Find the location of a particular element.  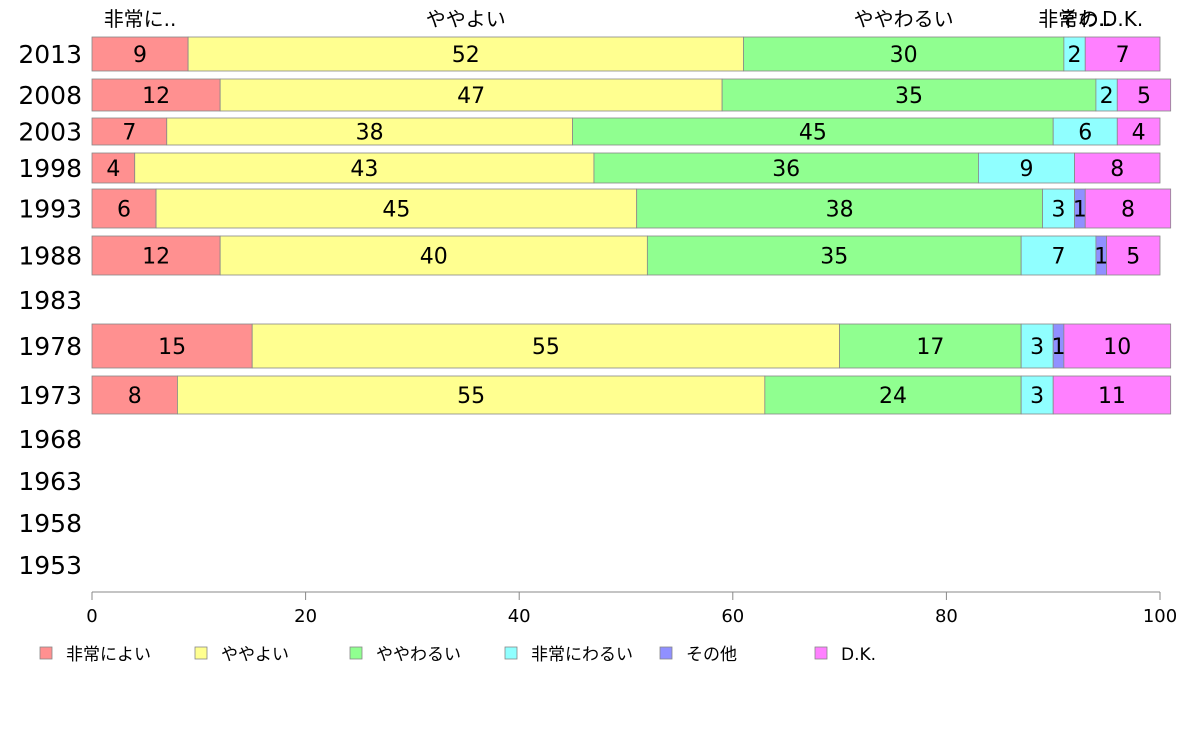

bar-value-label-1998-1: 43 is located at coordinates (364, 169).